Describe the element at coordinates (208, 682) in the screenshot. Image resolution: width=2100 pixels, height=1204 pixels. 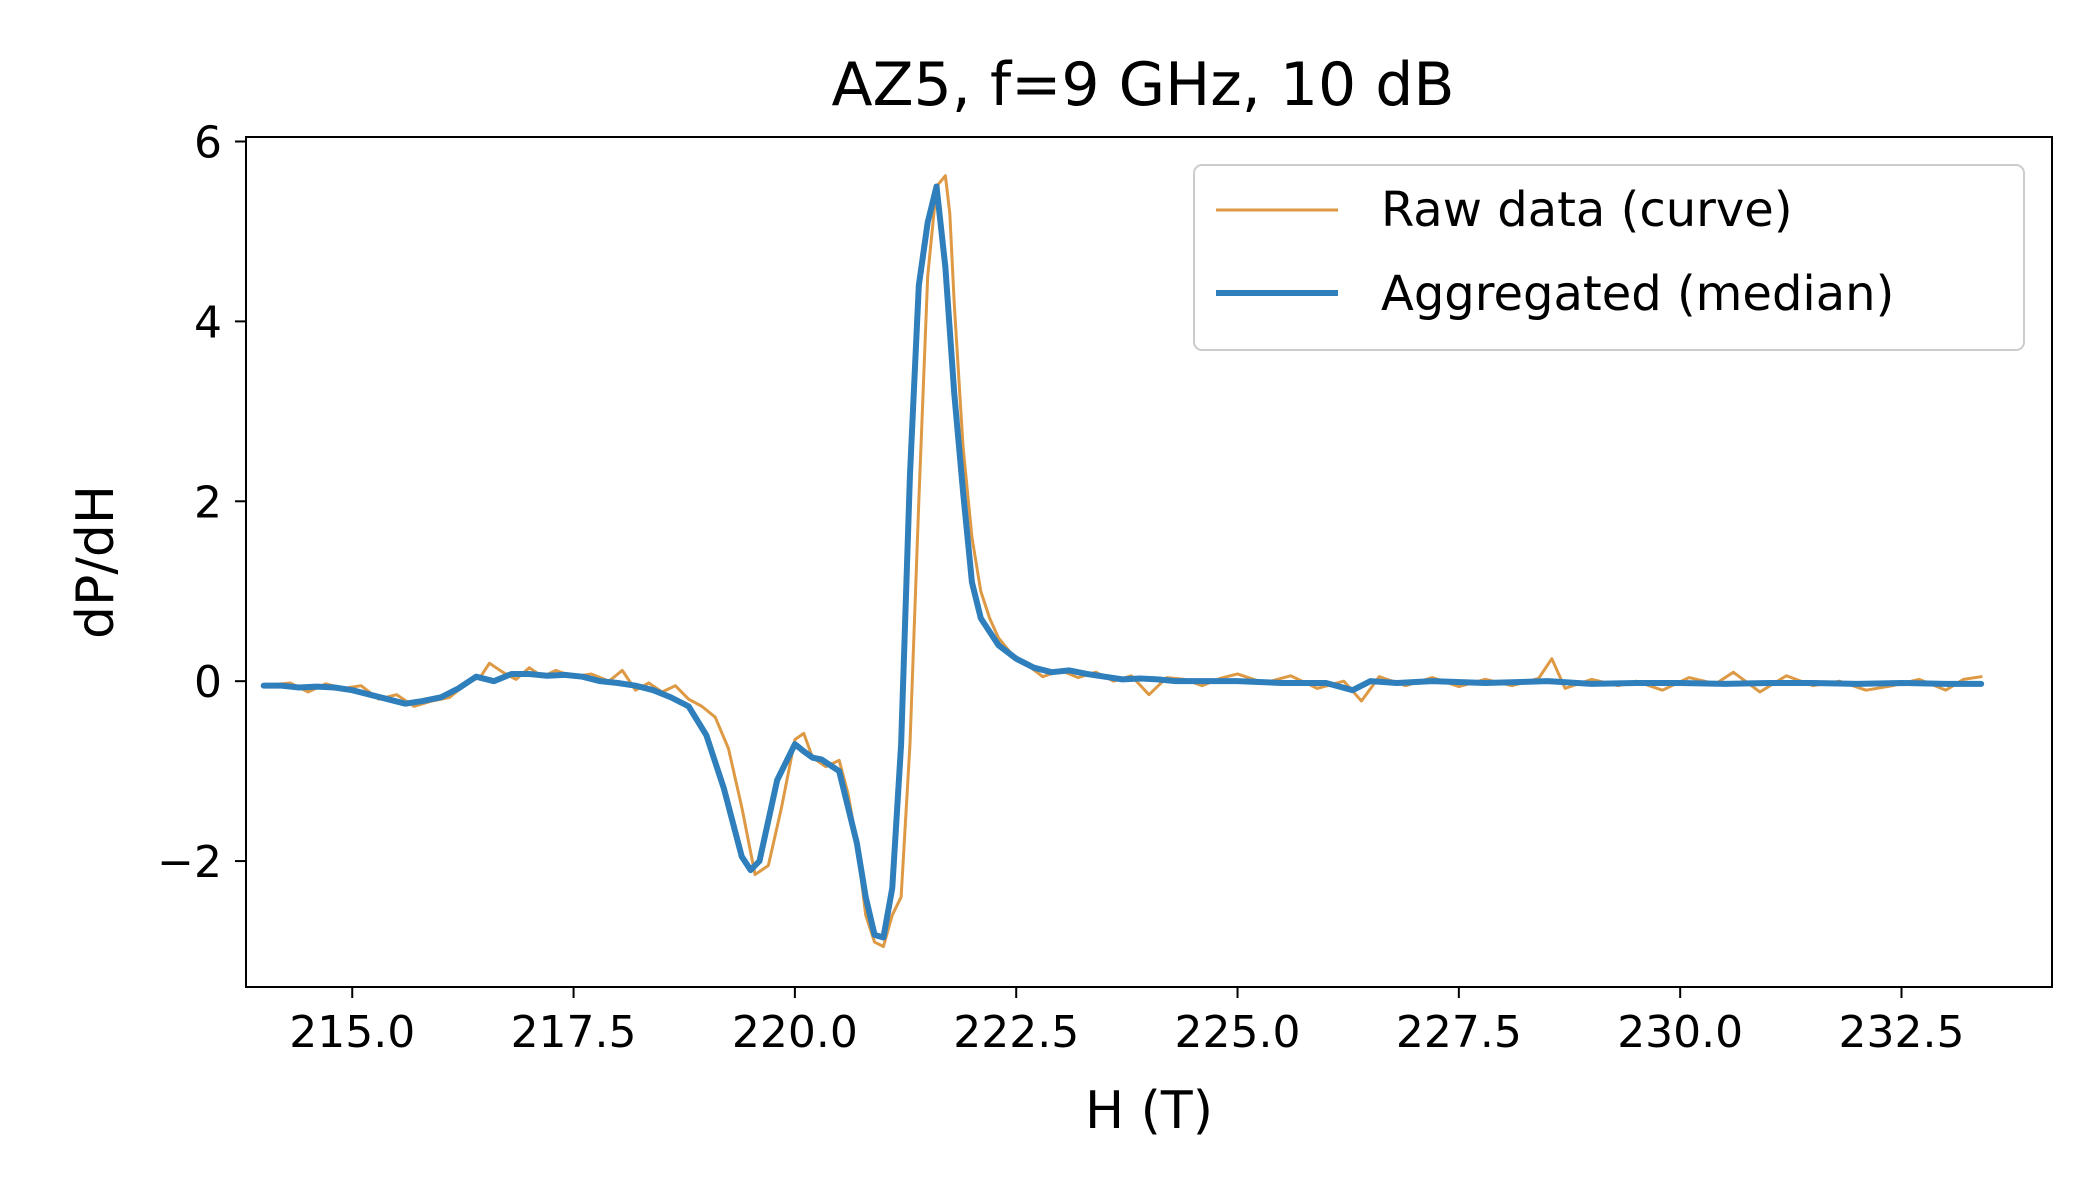
I see `y-tick-label: 0` at that location.